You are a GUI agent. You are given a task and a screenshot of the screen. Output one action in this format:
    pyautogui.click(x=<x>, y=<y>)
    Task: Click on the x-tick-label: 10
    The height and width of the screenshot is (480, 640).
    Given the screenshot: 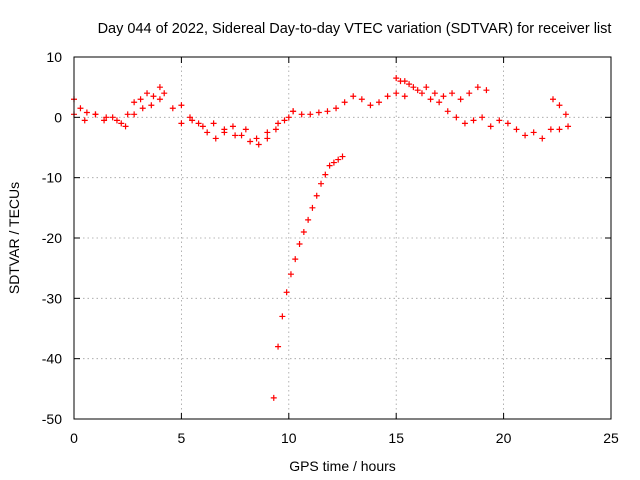 What is the action you would take?
    pyautogui.click(x=289, y=438)
    